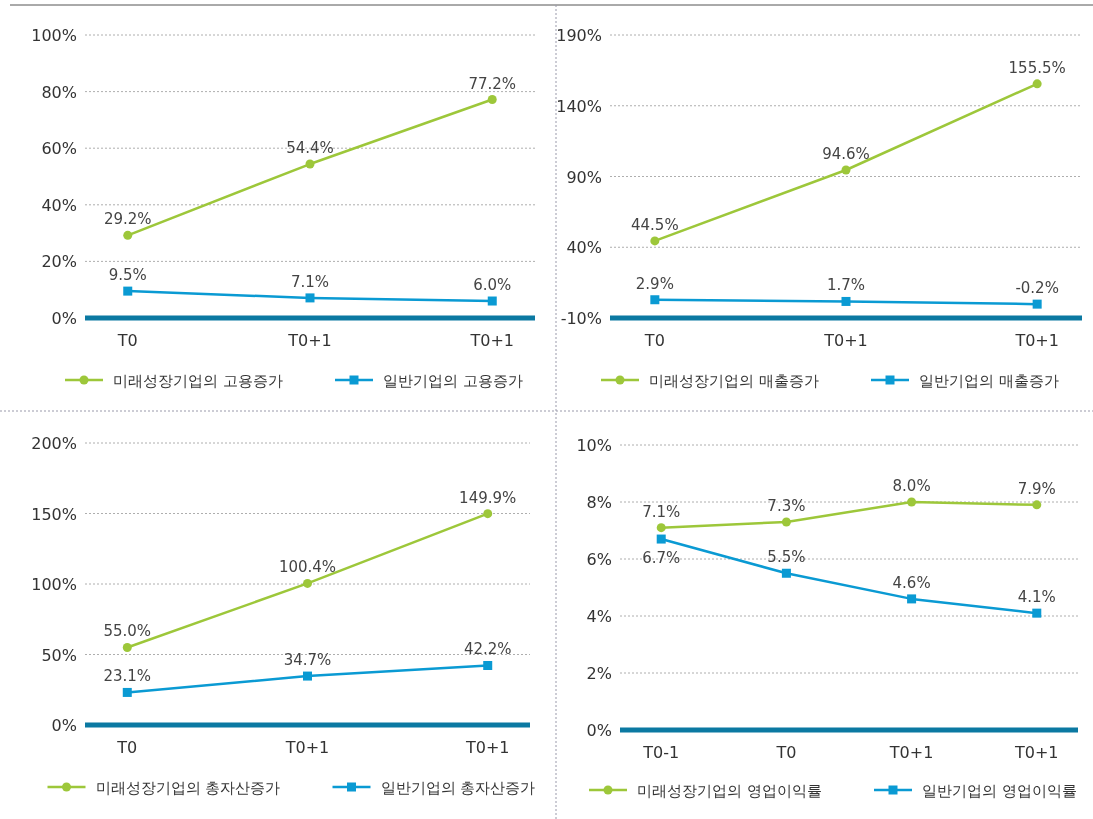 Image resolution: width=1093 pixels, height=819 pixels. What do you see at coordinates (198, 381) in the screenshot?
I see `legend-label: 미래성장기업의 고용증가` at bounding box center [198, 381].